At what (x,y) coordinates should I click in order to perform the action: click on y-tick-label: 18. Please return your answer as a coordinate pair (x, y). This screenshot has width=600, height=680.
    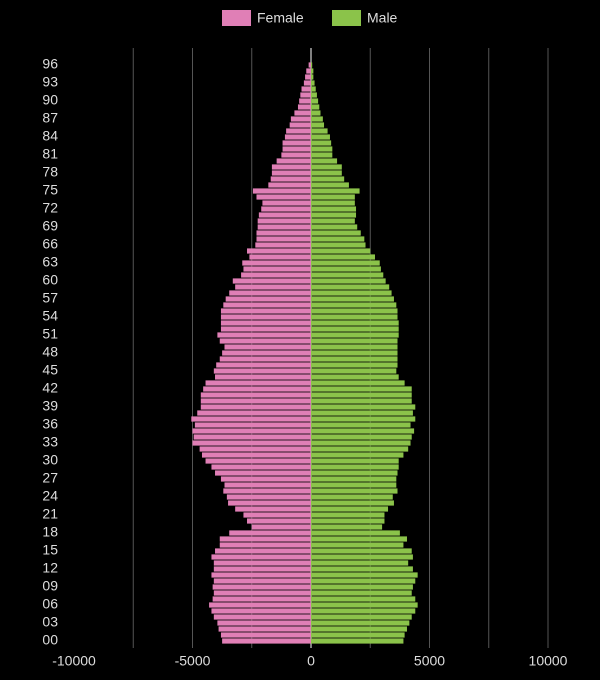
    Looking at the image, I should click on (50, 532).